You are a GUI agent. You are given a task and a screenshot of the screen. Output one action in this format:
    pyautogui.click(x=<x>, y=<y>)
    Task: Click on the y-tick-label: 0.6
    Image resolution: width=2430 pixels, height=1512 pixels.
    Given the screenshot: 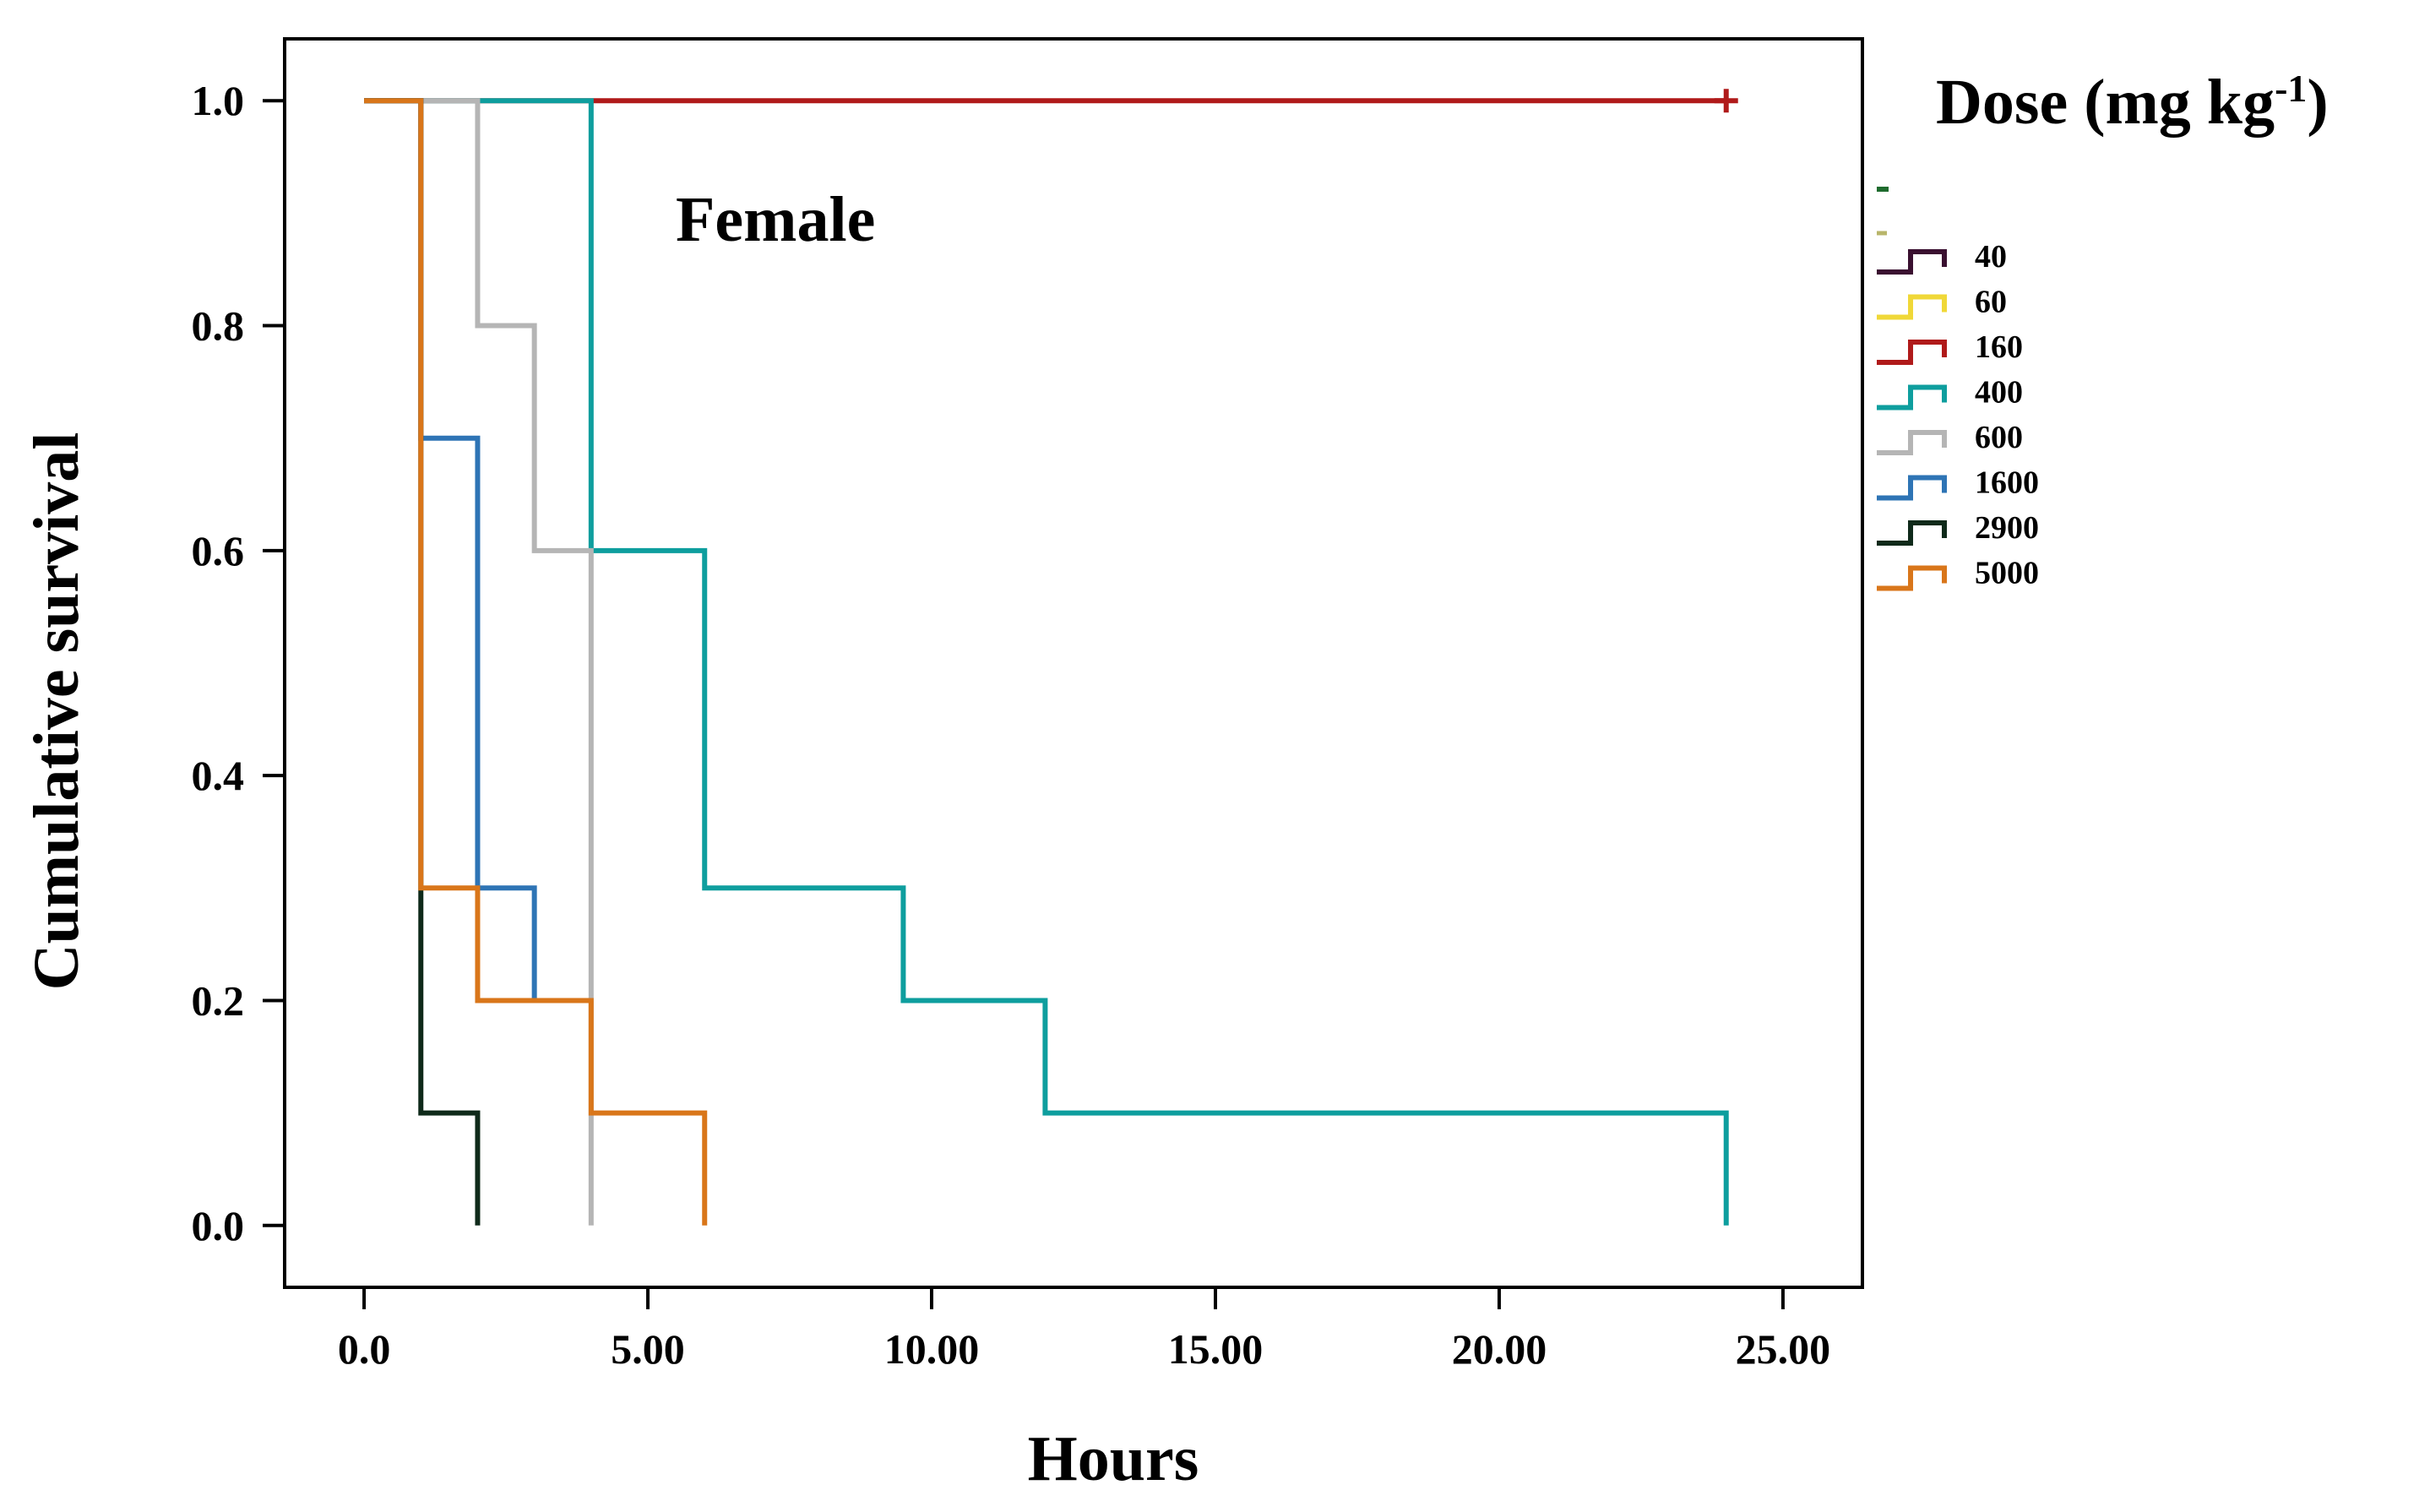 What is the action you would take?
    pyautogui.click(x=218, y=550)
    